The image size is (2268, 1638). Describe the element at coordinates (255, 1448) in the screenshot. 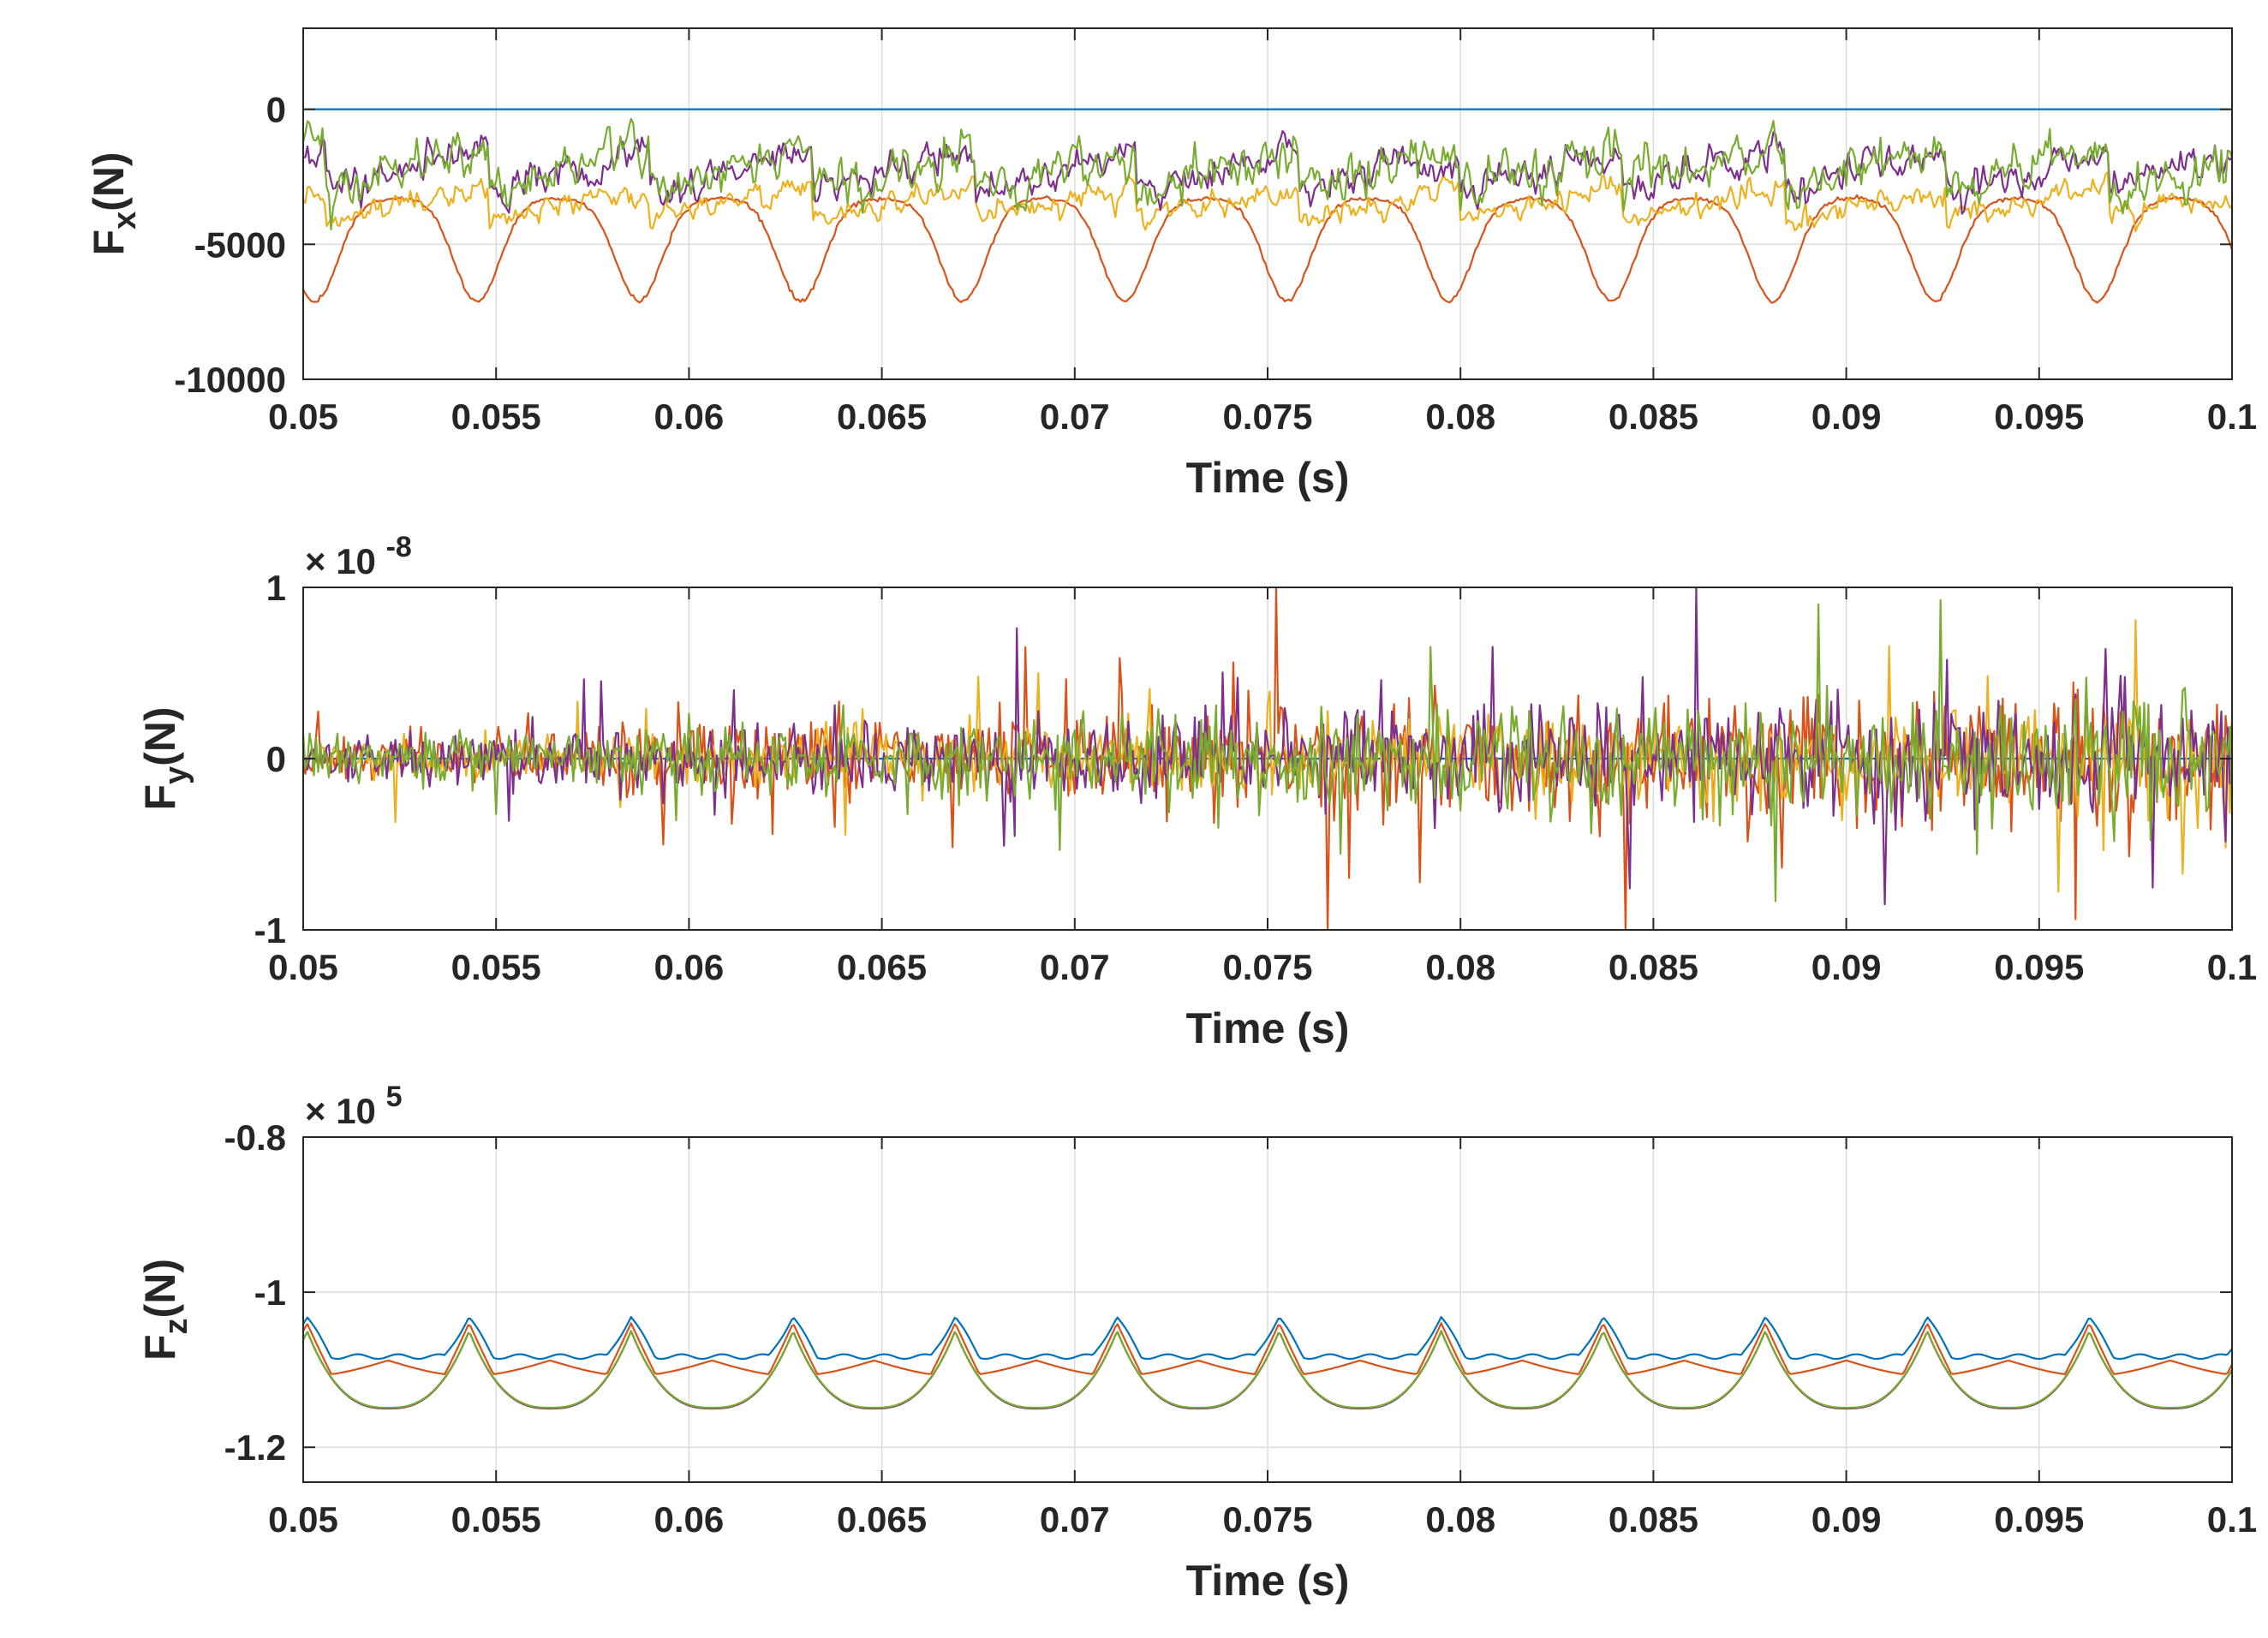

I see `ytick-label: -1.2` at that location.